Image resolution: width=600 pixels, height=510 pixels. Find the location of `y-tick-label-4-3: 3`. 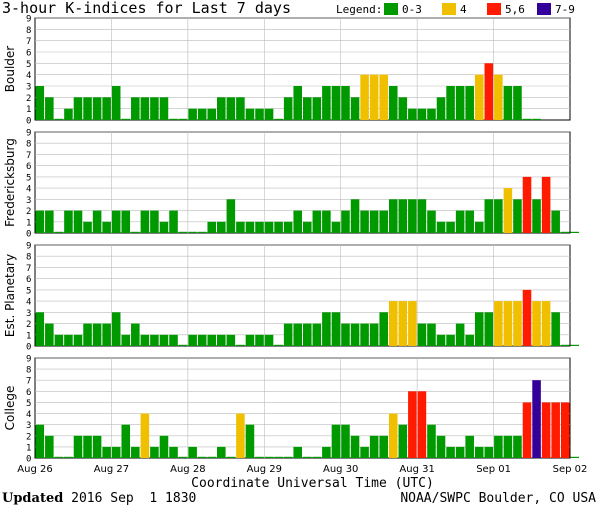

y-tick-label-4-3: 3 is located at coordinates (28, 426).